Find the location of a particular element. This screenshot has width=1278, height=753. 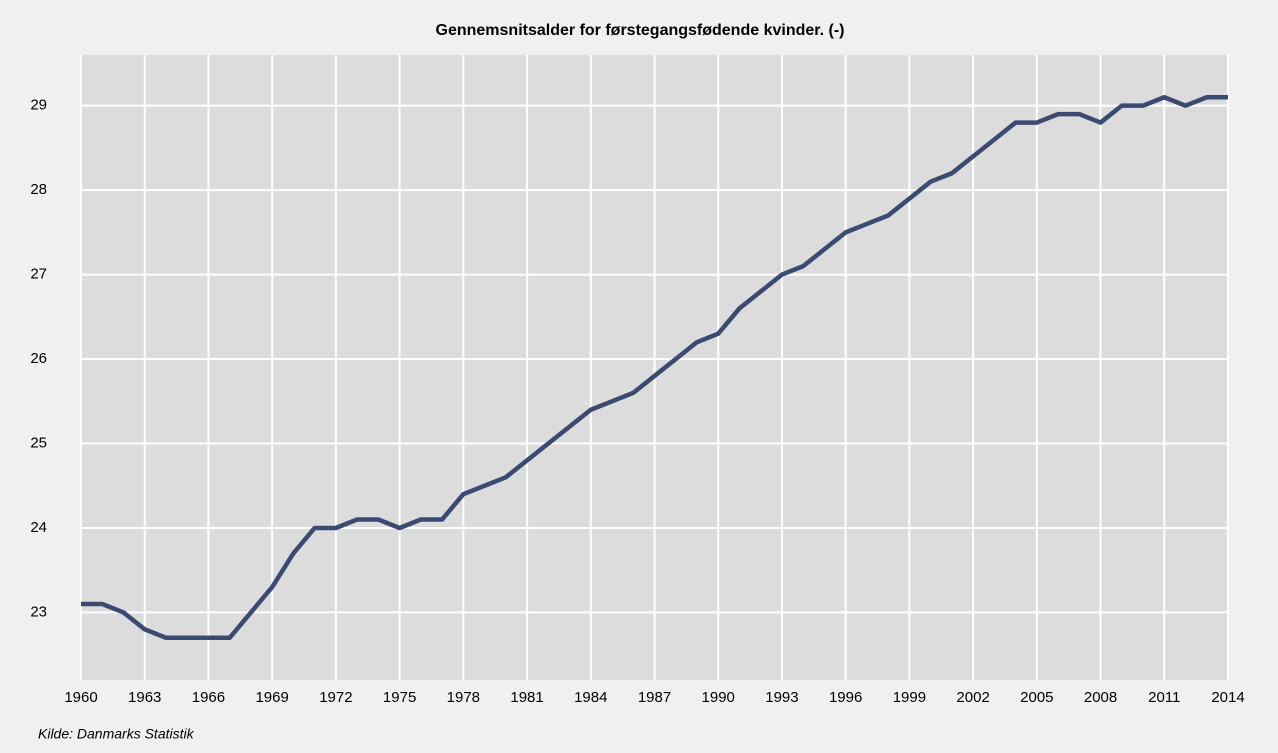

y-tick-label: 28 is located at coordinates (38, 189).